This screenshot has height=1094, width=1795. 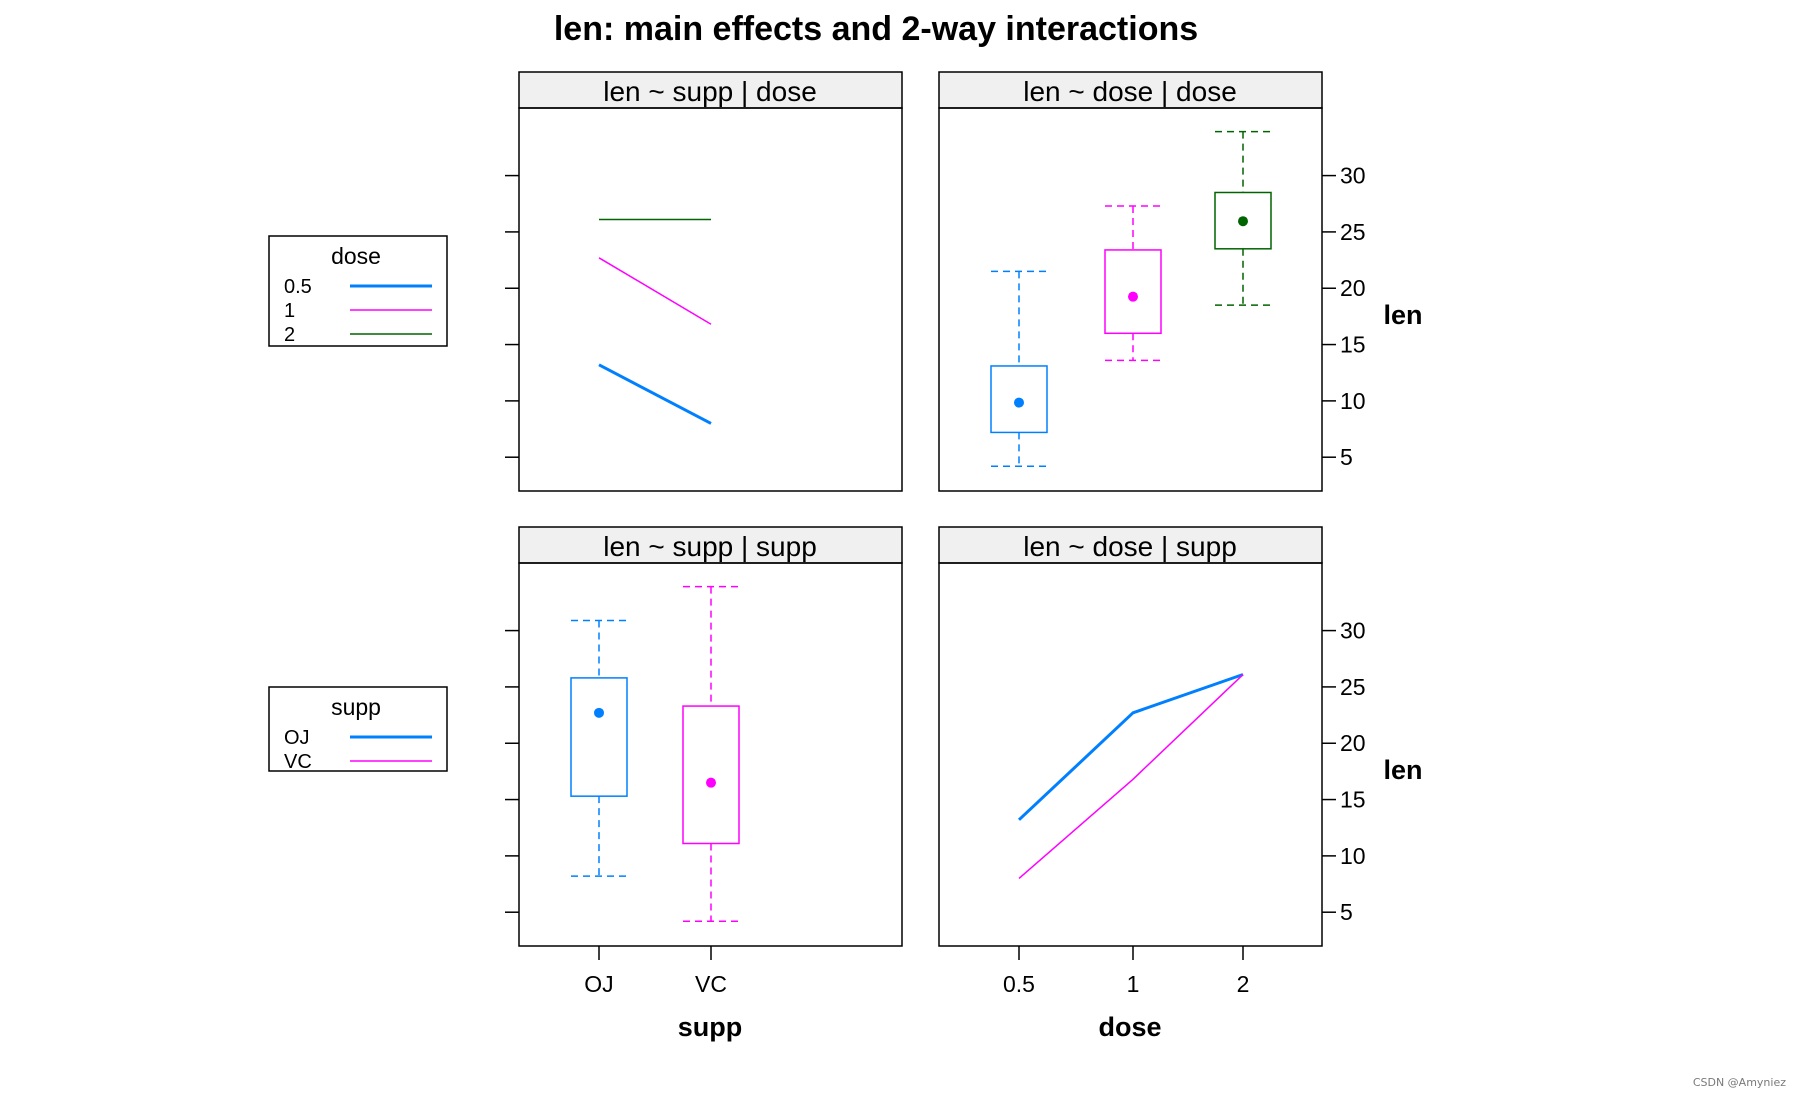 I want to click on x-tick-label: 0.5, so click(x=1019, y=984).